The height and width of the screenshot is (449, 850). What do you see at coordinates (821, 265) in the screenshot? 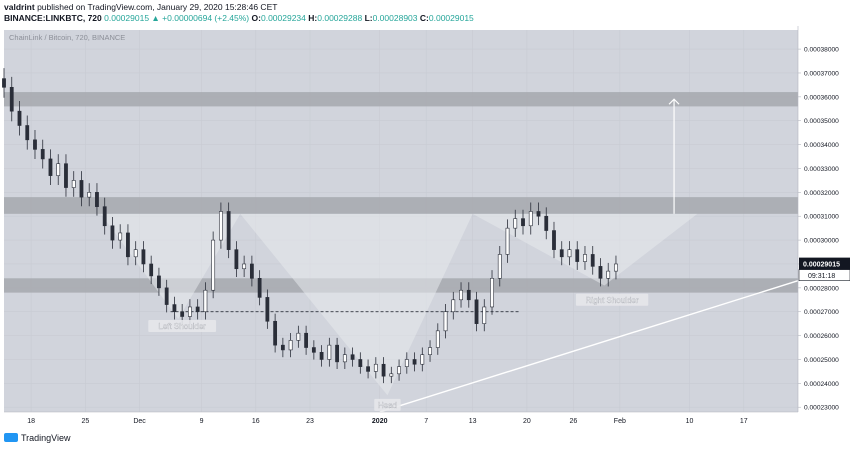
I see `current-price-label: 0.00029015` at bounding box center [821, 265].